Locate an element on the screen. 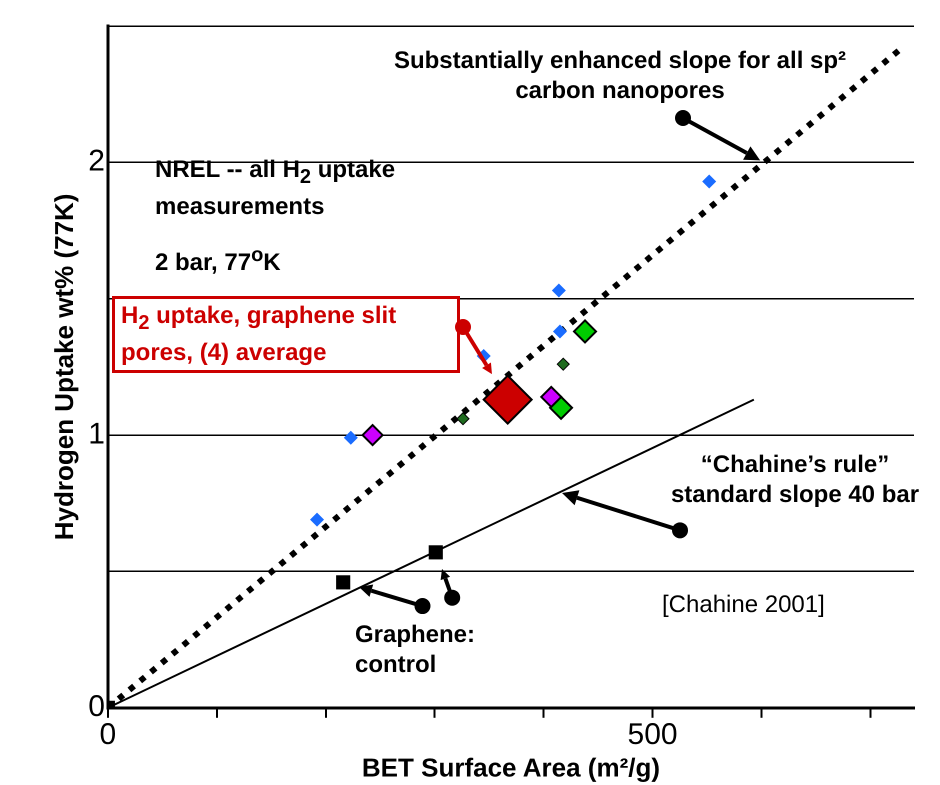 The width and height of the screenshot is (940, 785). annotation: Substantially enhanced slope for all sp² carbon nanopores is located at coordinates (620, 76).